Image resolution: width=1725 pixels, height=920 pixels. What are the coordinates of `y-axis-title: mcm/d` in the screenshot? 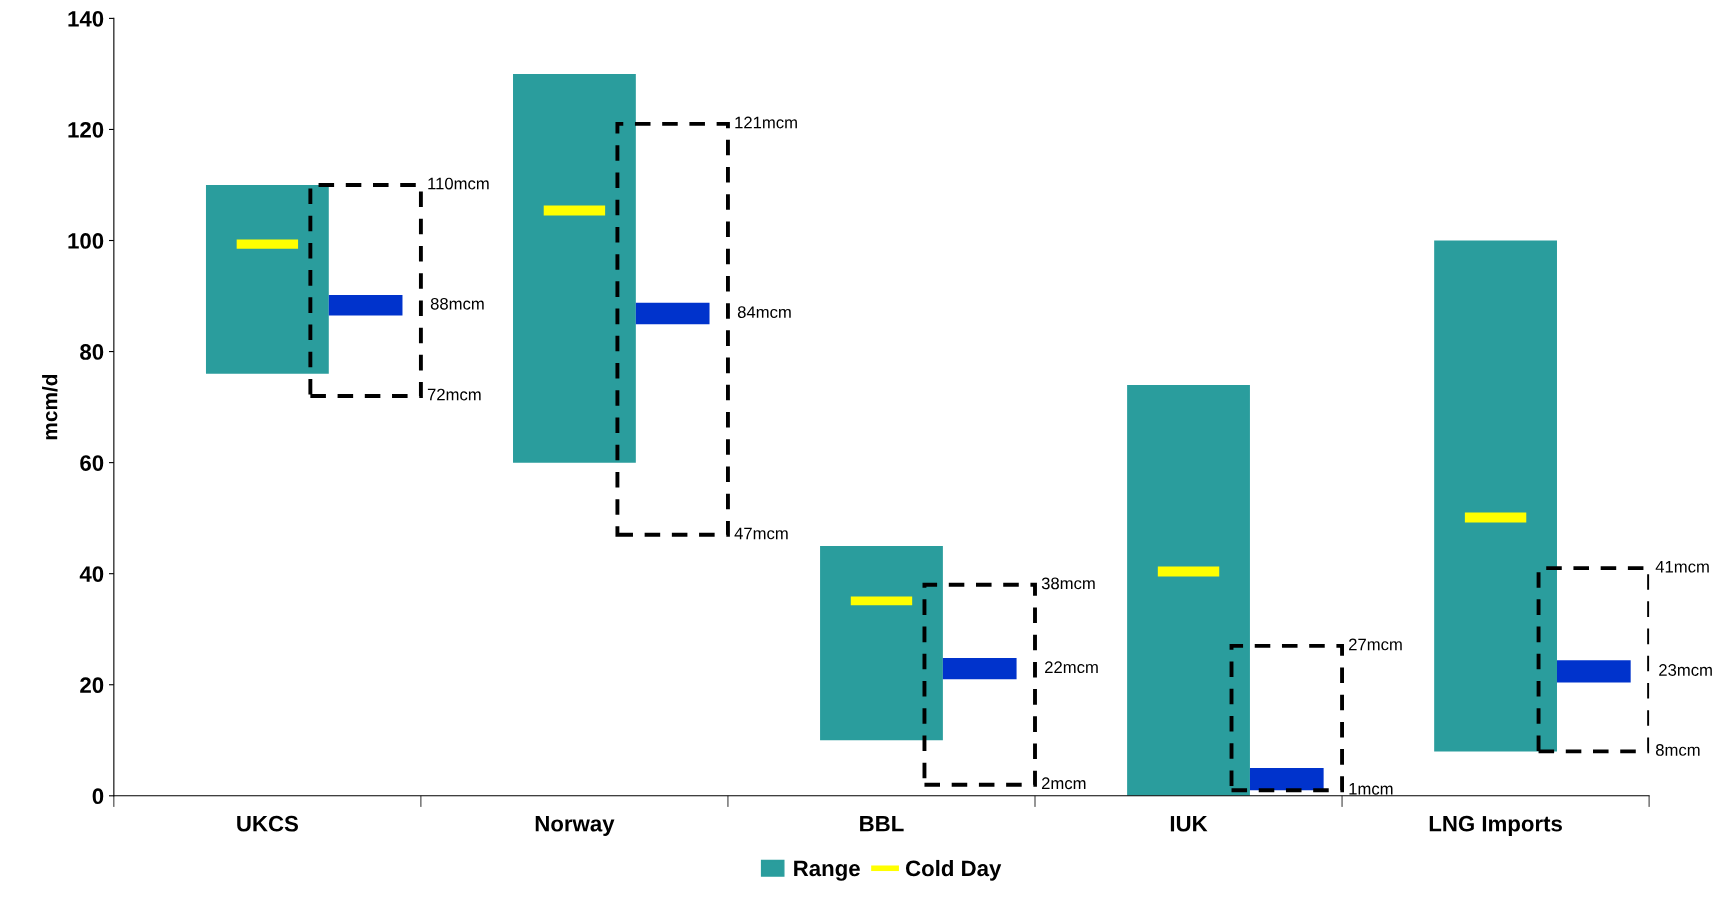 It's located at (50, 407).